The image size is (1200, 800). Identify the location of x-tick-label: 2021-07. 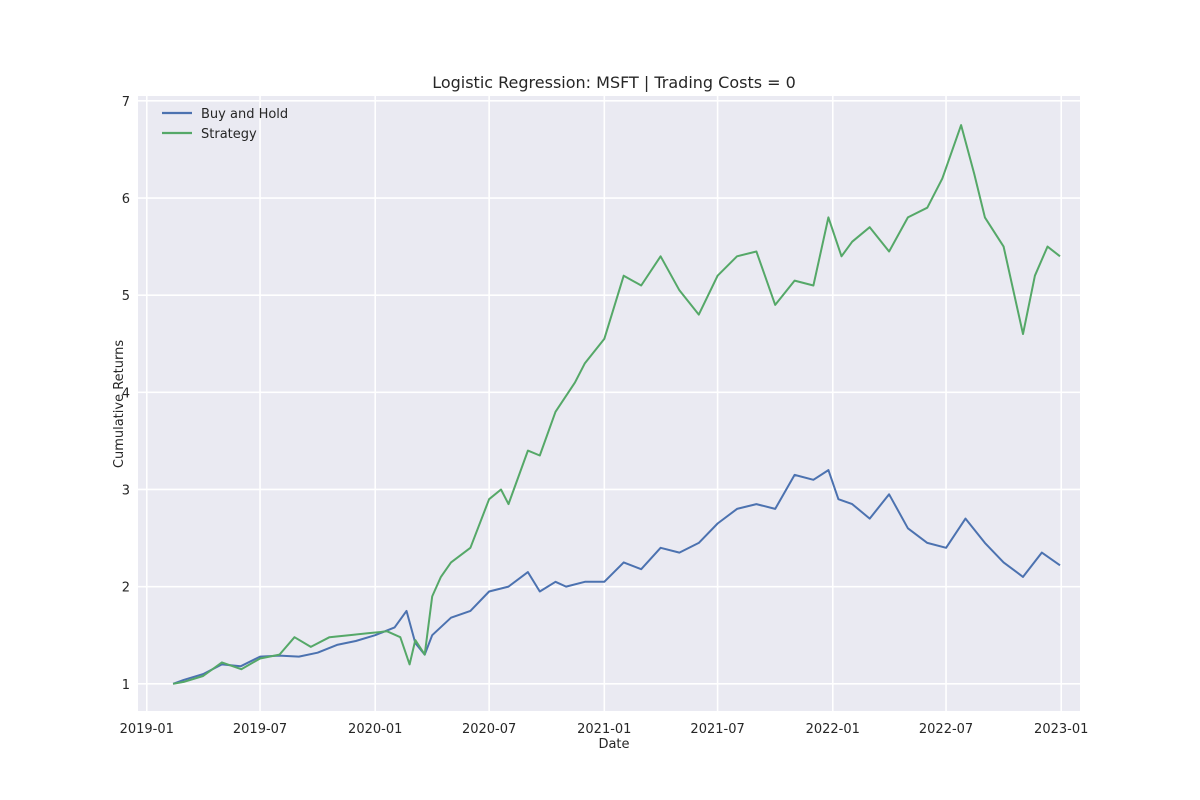
(717, 729).